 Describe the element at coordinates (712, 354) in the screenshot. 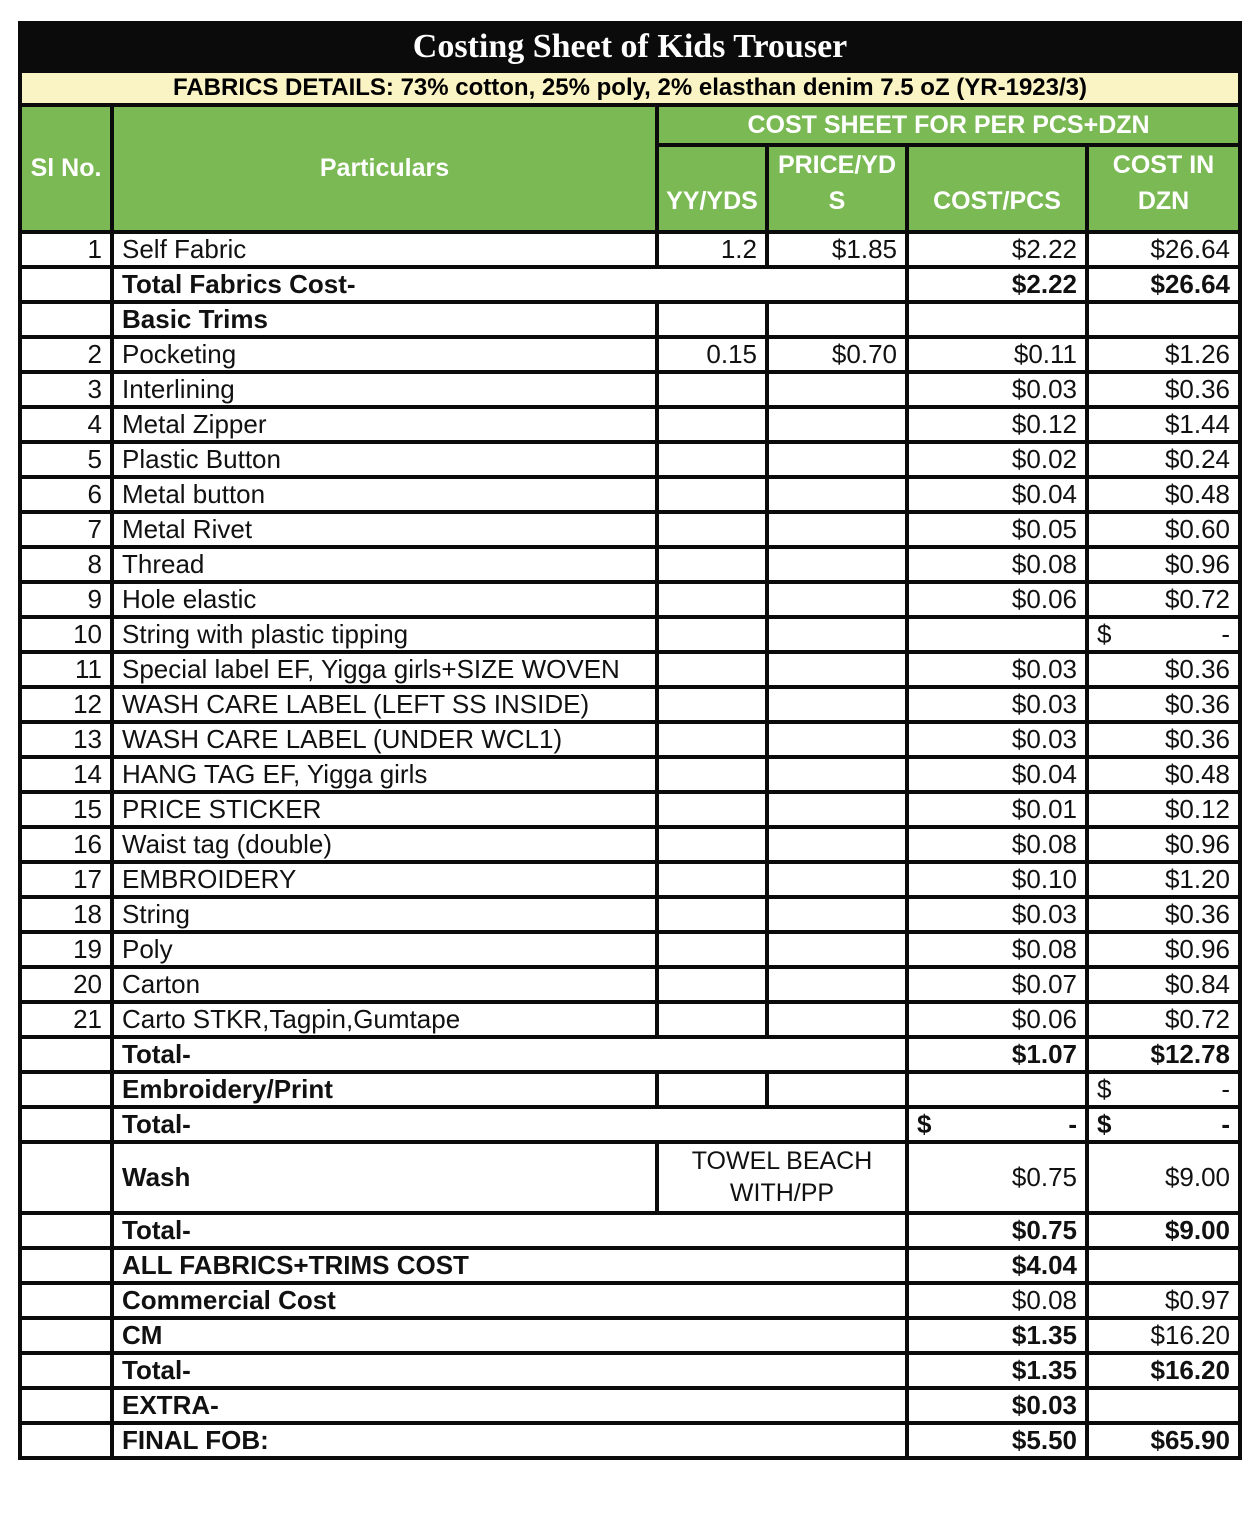

I see `cell-yy-yds: 0.15` at that location.